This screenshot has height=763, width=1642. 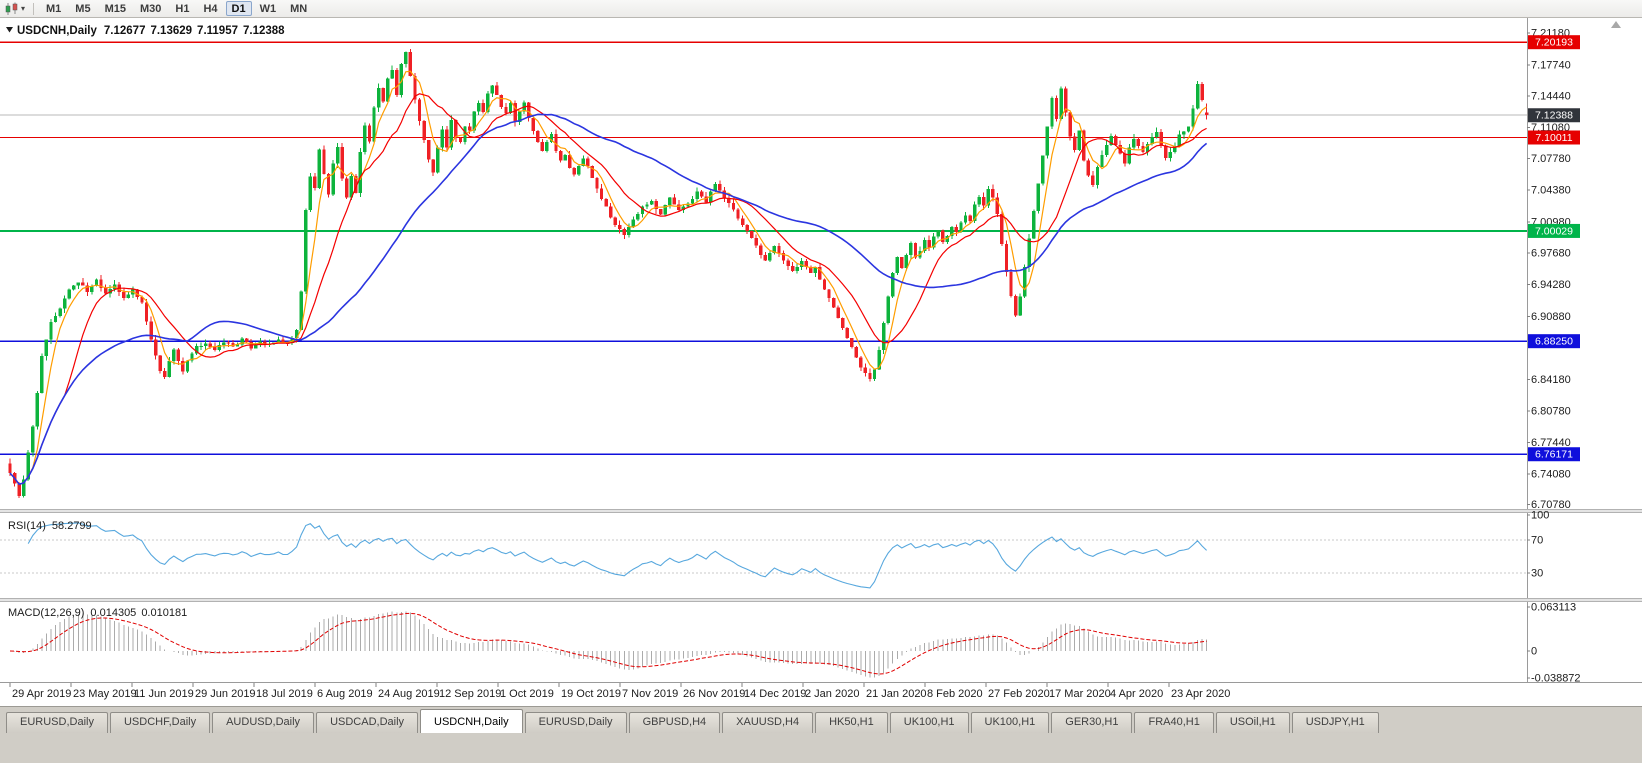 I want to click on tab-3-usdcad-daily: USDCAD,Daily, so click(x=367, y=722).